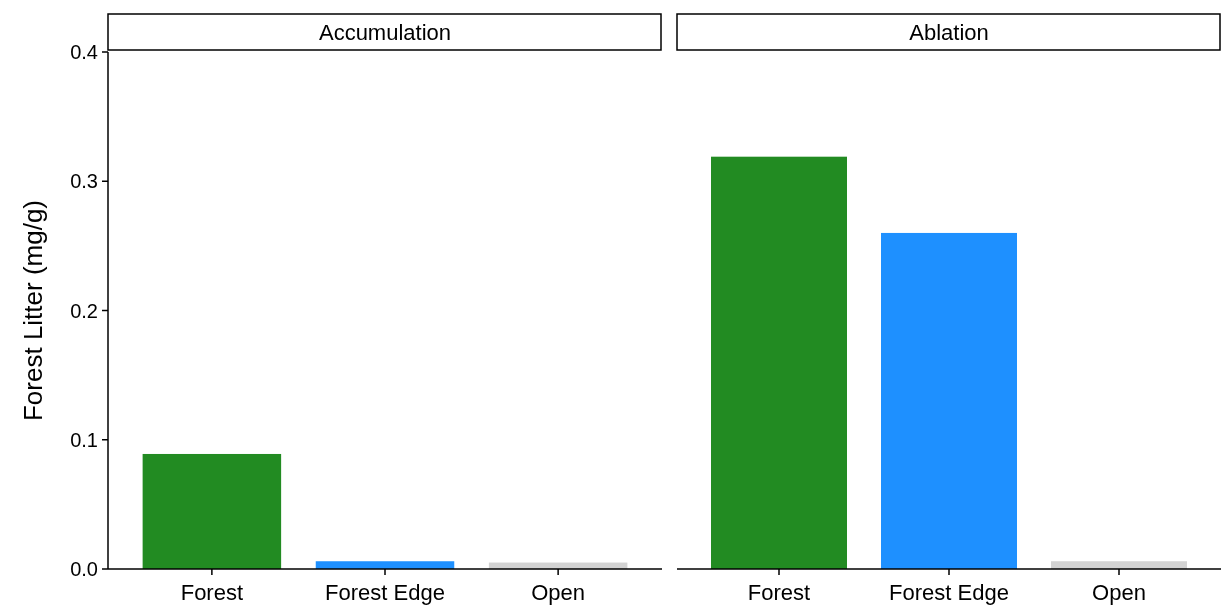 The height and width of the screenshot is (608, 1221). Describe the element at coordinates (84, 181) in the screenshot. I see `y-tick-label: 0.3` at that location.